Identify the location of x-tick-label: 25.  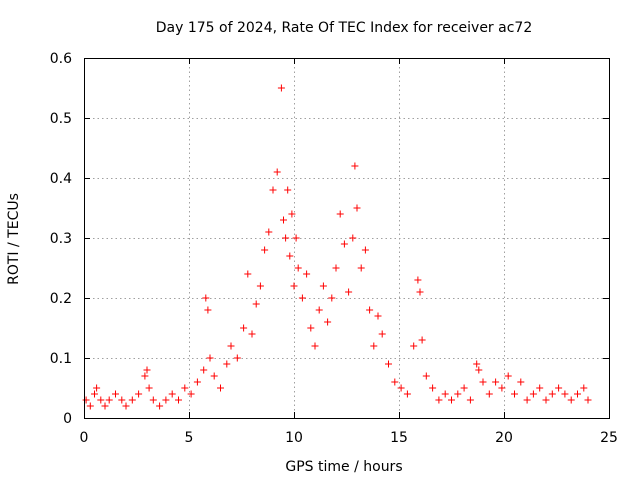
(609, 438).